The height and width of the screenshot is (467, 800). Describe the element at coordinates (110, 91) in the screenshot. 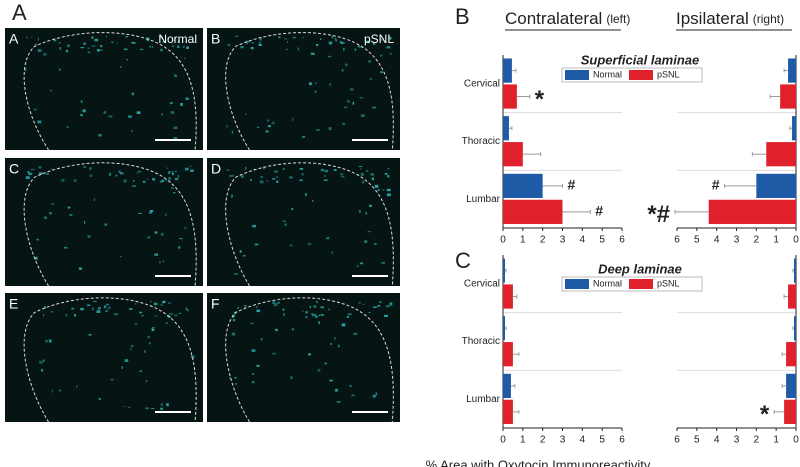

I see `gray-matter-outline` at that location.